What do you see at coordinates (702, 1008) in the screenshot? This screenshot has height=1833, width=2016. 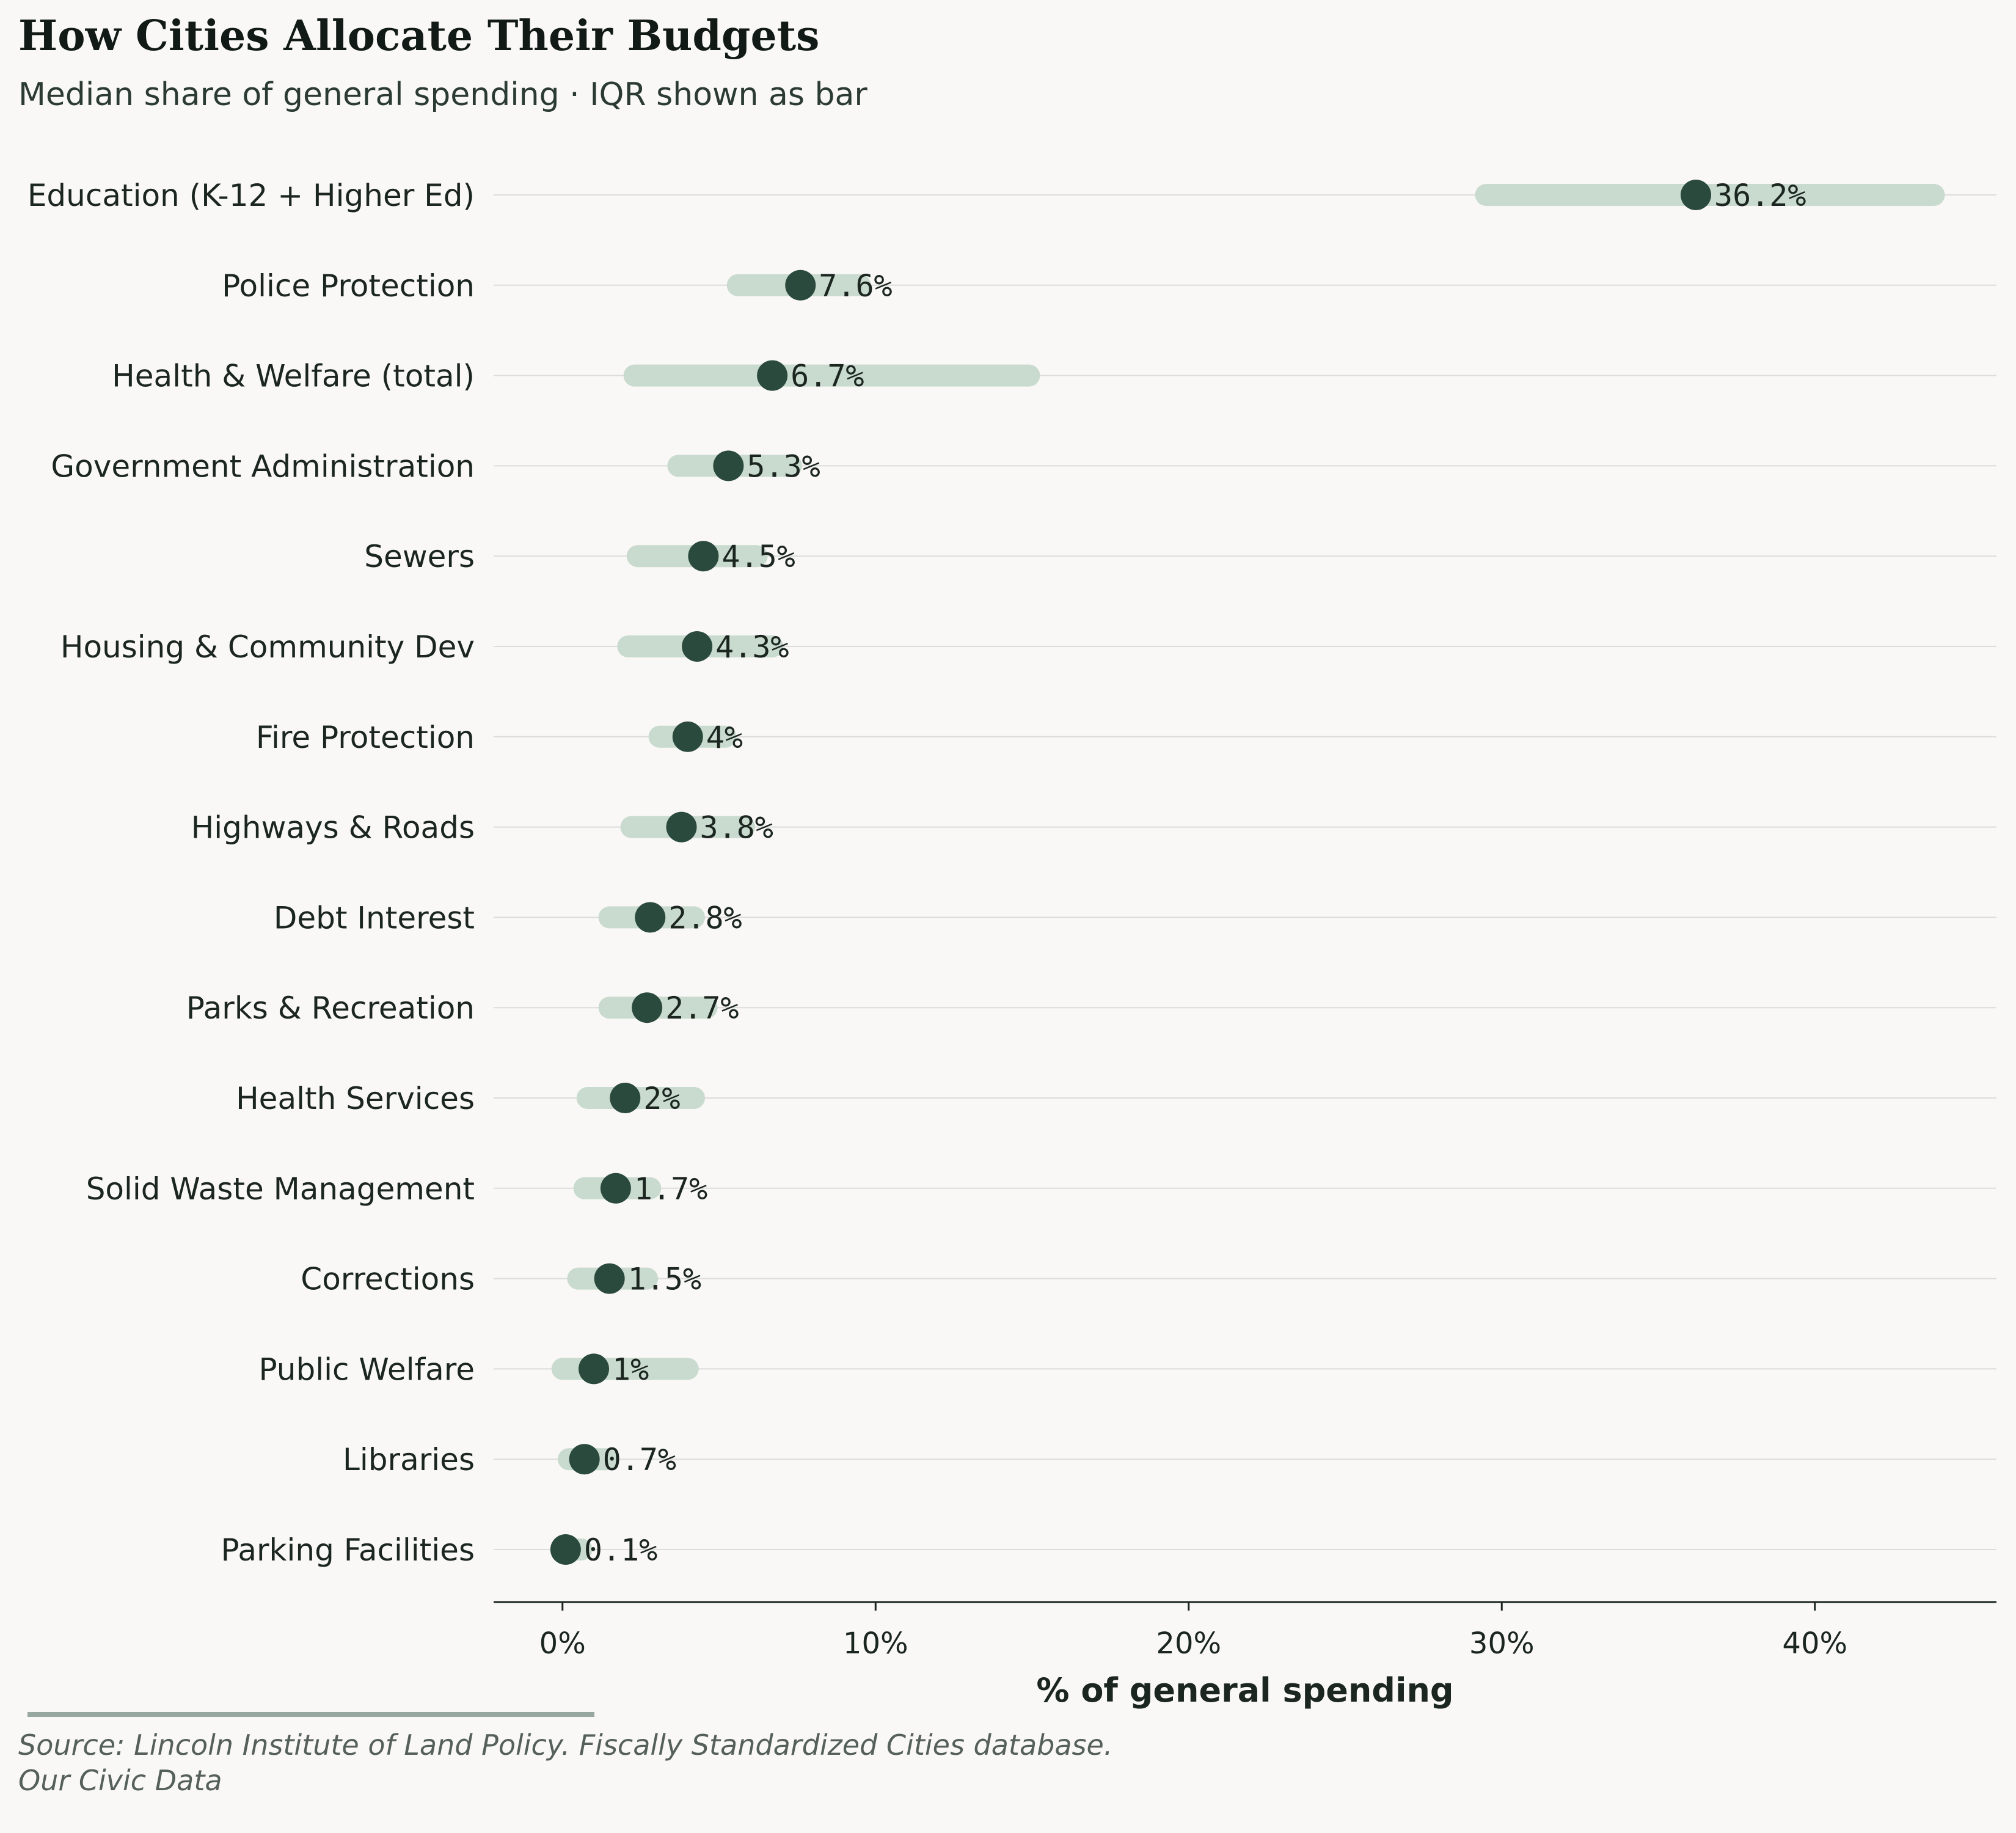 I see `value-label: 2.7%` at bounding box center [702, 1008].